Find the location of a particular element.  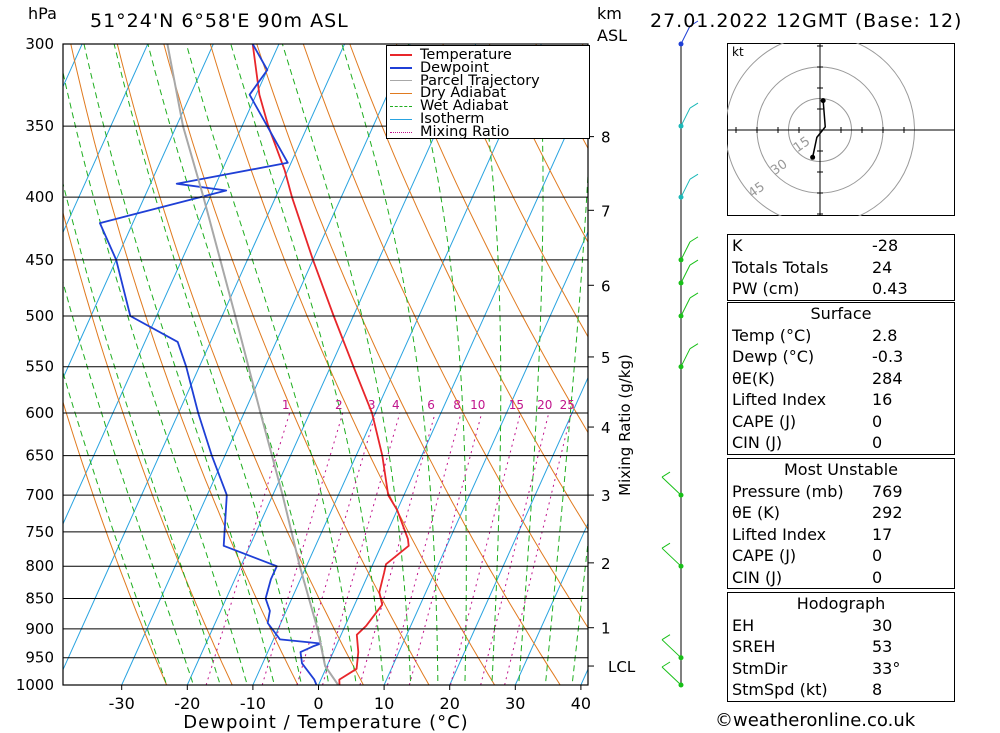

series-temperature is located at coordinates (330, 364).